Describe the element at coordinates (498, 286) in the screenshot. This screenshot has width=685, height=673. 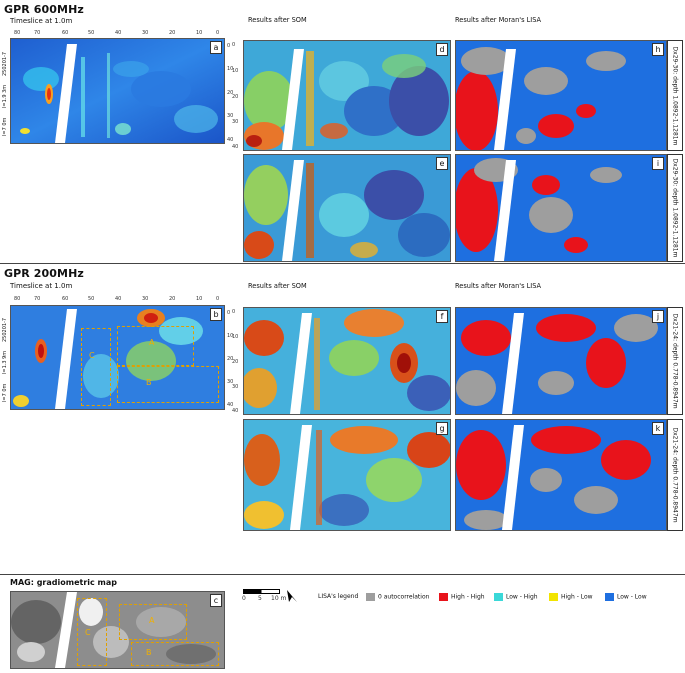
I see `gpr200-lisa-header: Results after Moran's LISA` at that location.